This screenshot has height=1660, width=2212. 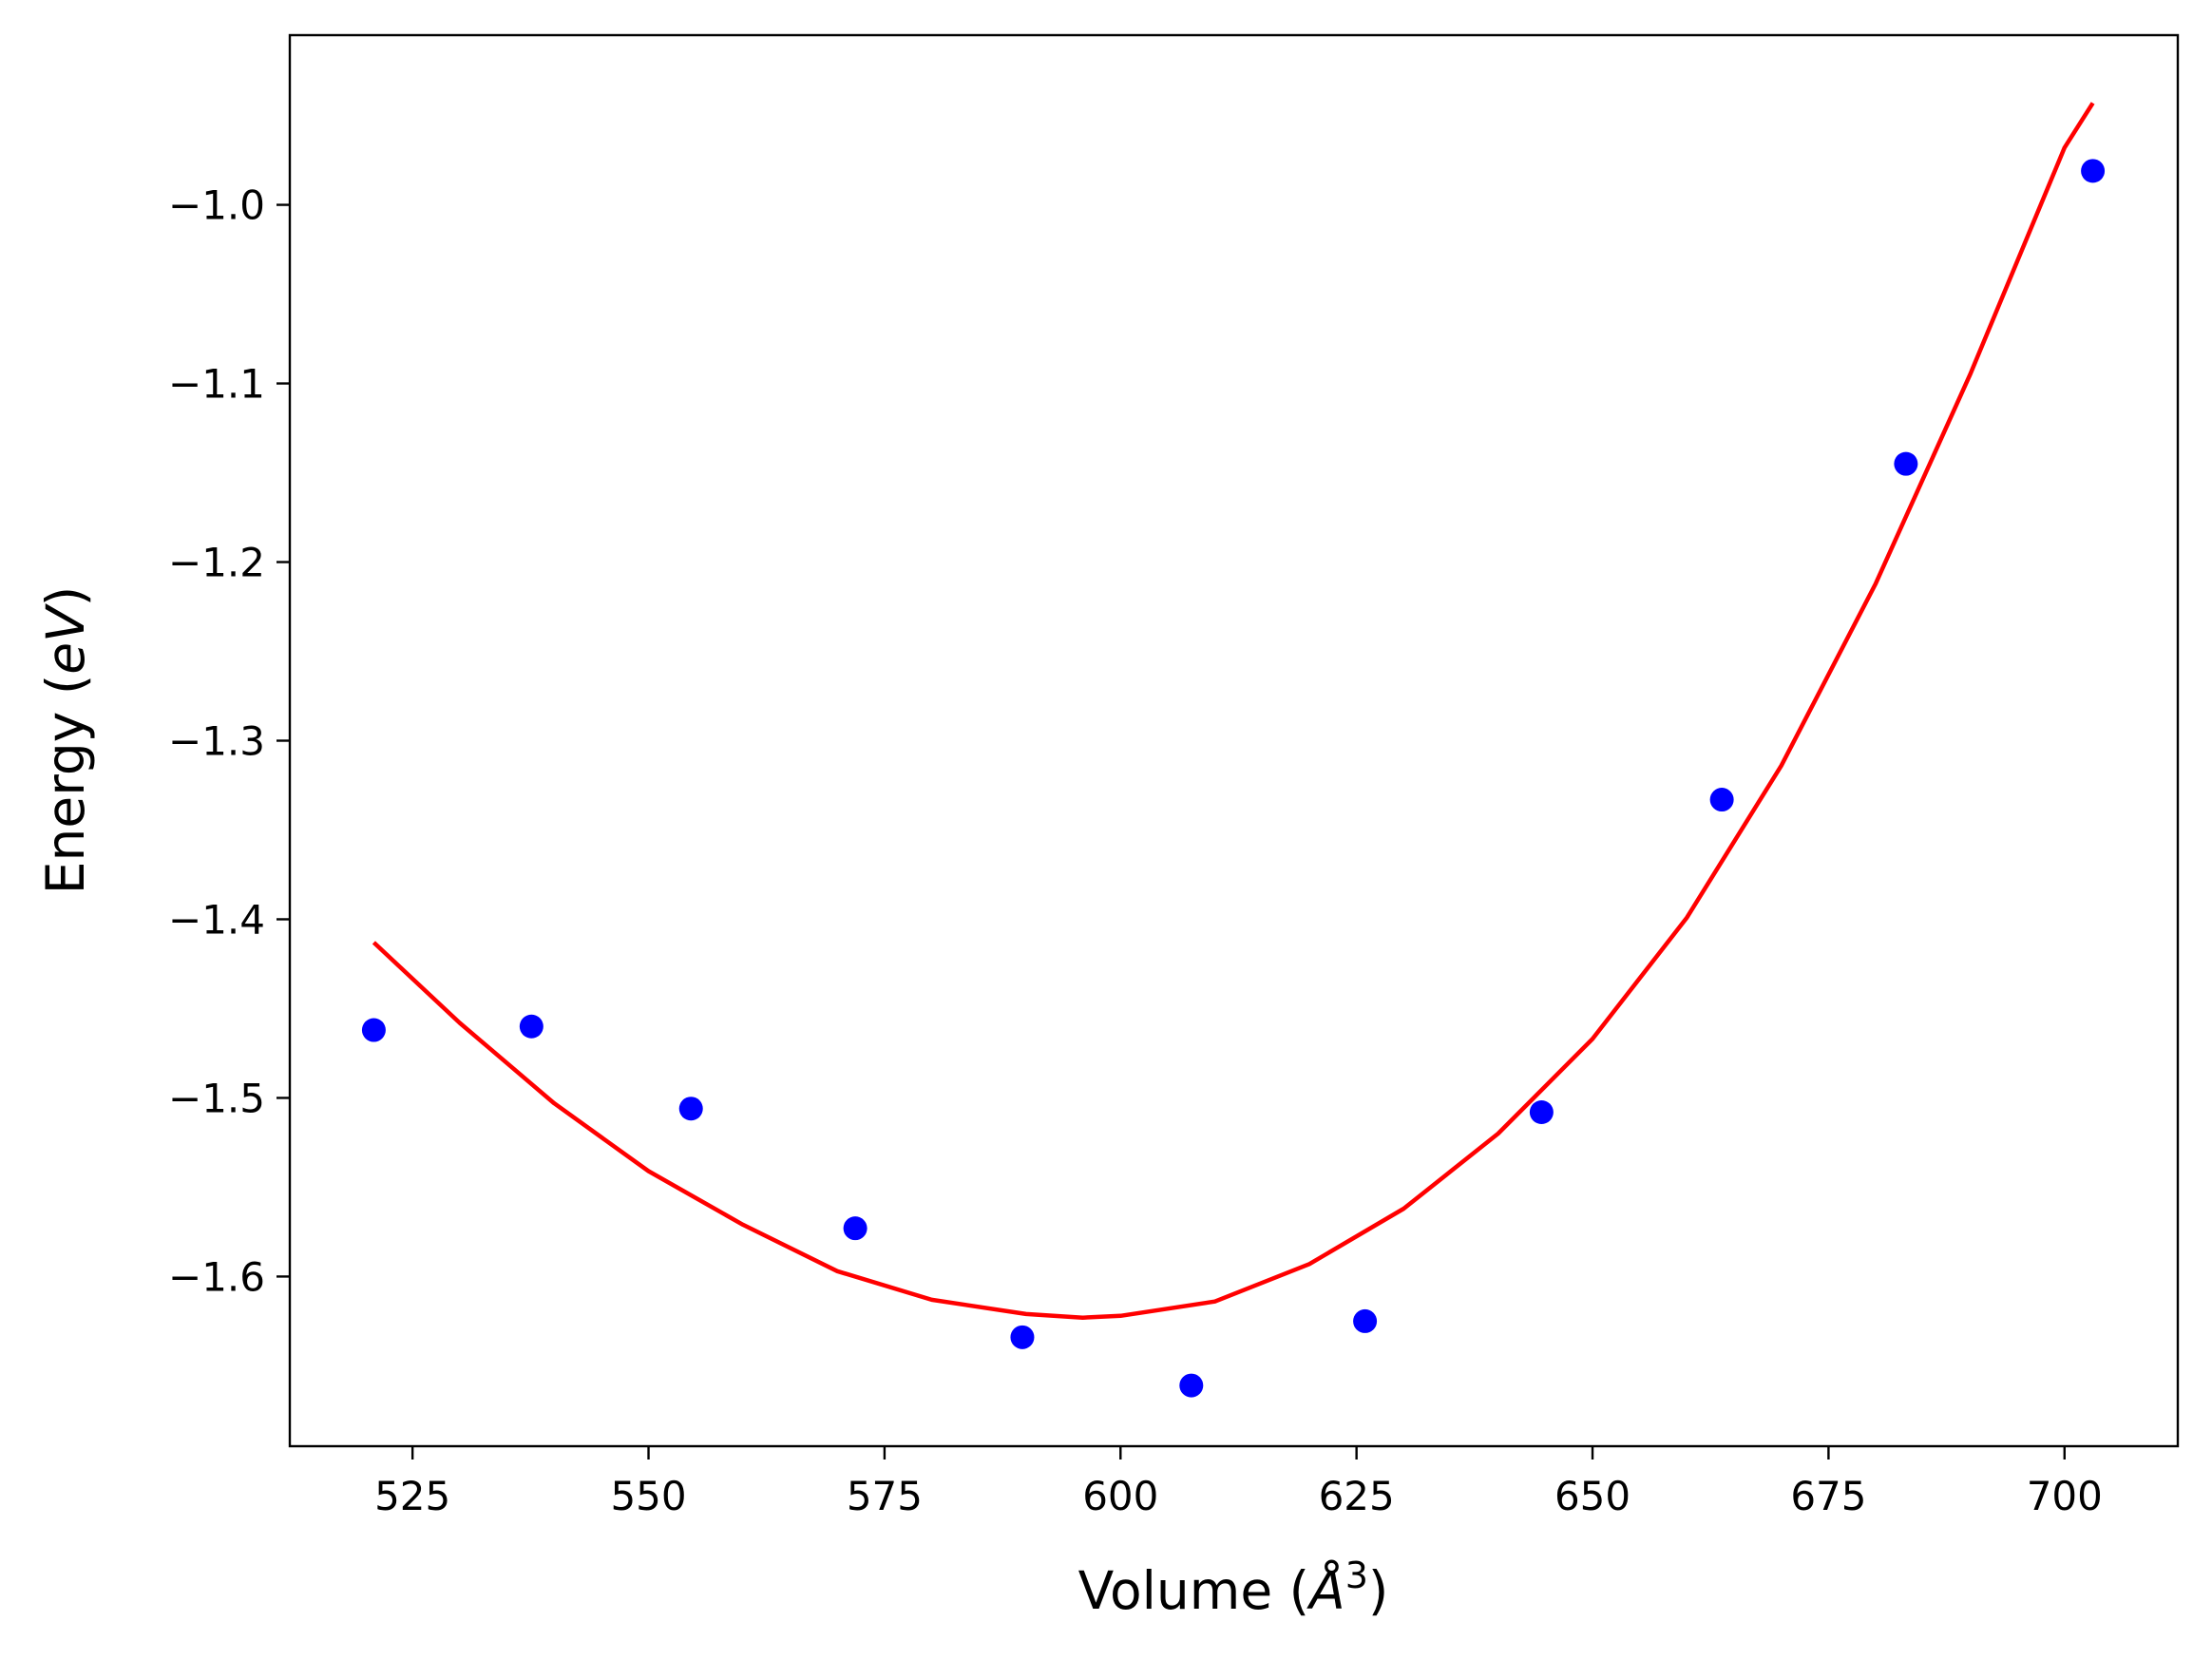 I want to click on x-tick-label: 700, so click(x=2065, y=1496).